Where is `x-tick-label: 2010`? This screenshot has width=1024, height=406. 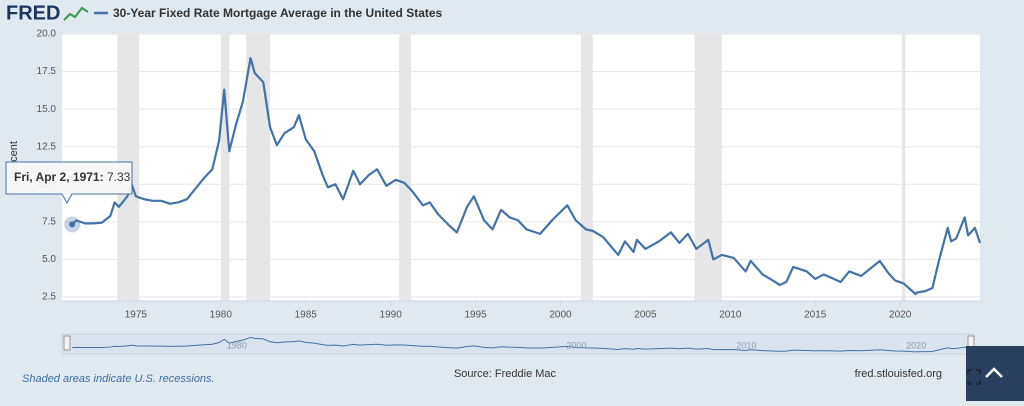 x-tick-label: 2010 is located at coordinates (730, 315).